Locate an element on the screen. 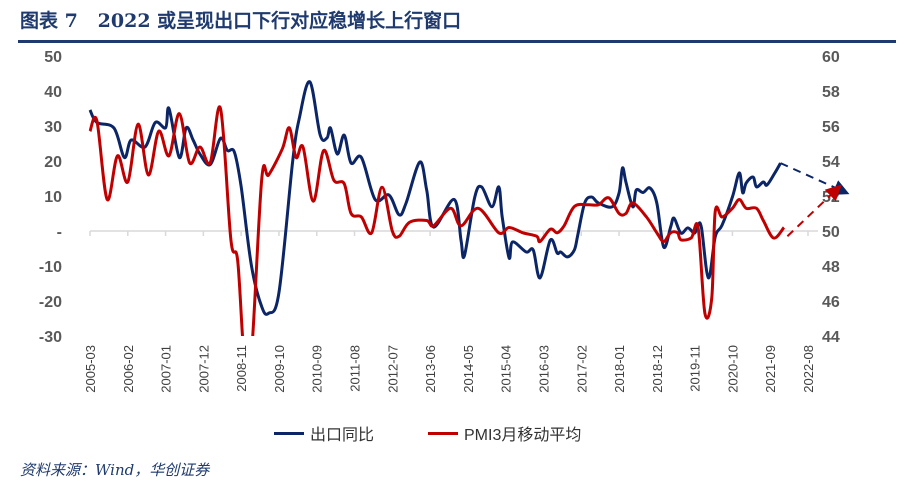  x-tick-label: 2015-04 is located at coordinates (506, 369).